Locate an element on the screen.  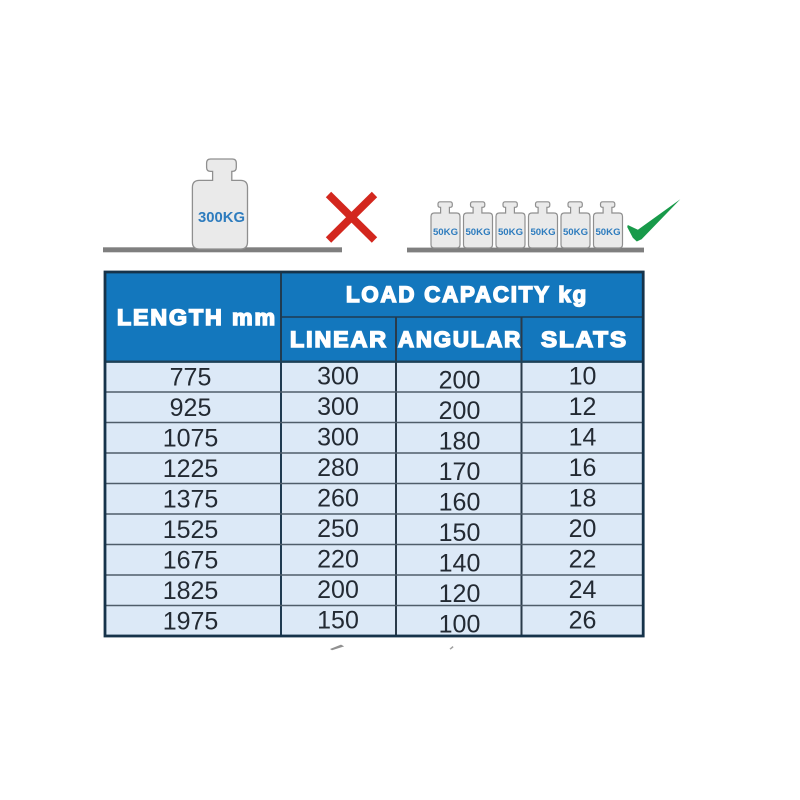
svg-text: 1675 is located at coordinates (191, 561).